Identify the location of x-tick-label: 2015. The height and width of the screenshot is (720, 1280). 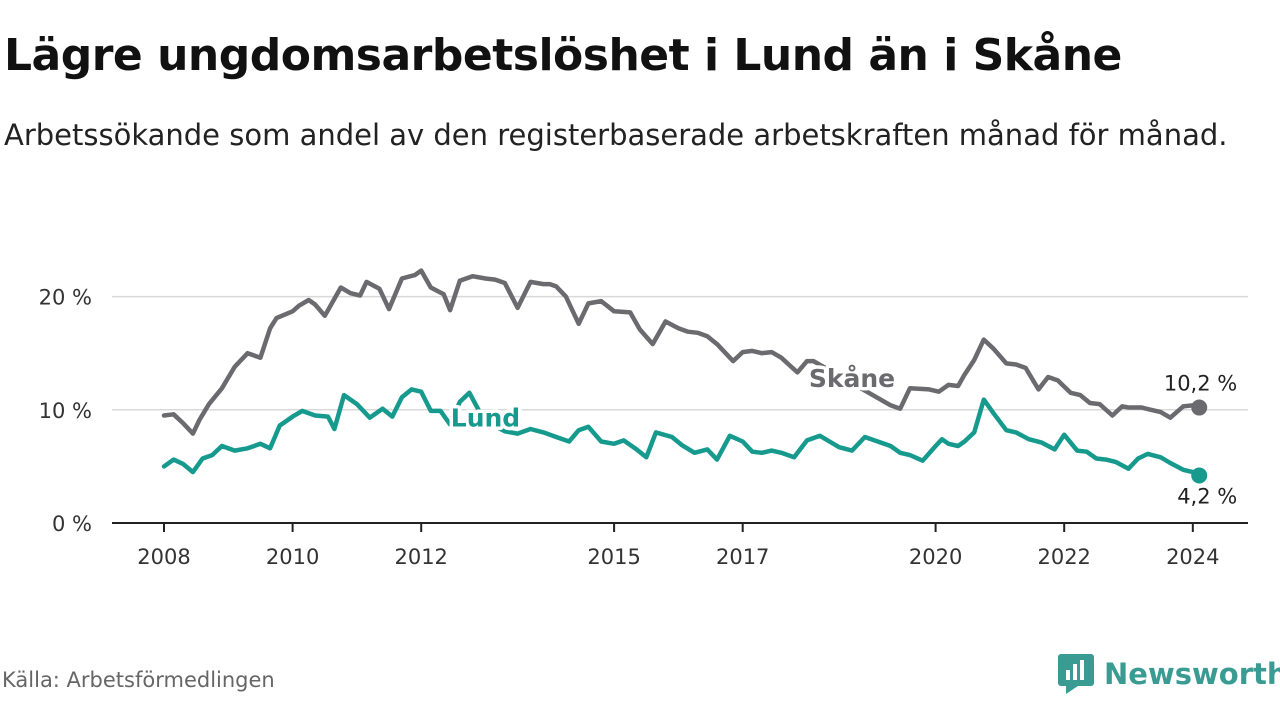
(613, 557).